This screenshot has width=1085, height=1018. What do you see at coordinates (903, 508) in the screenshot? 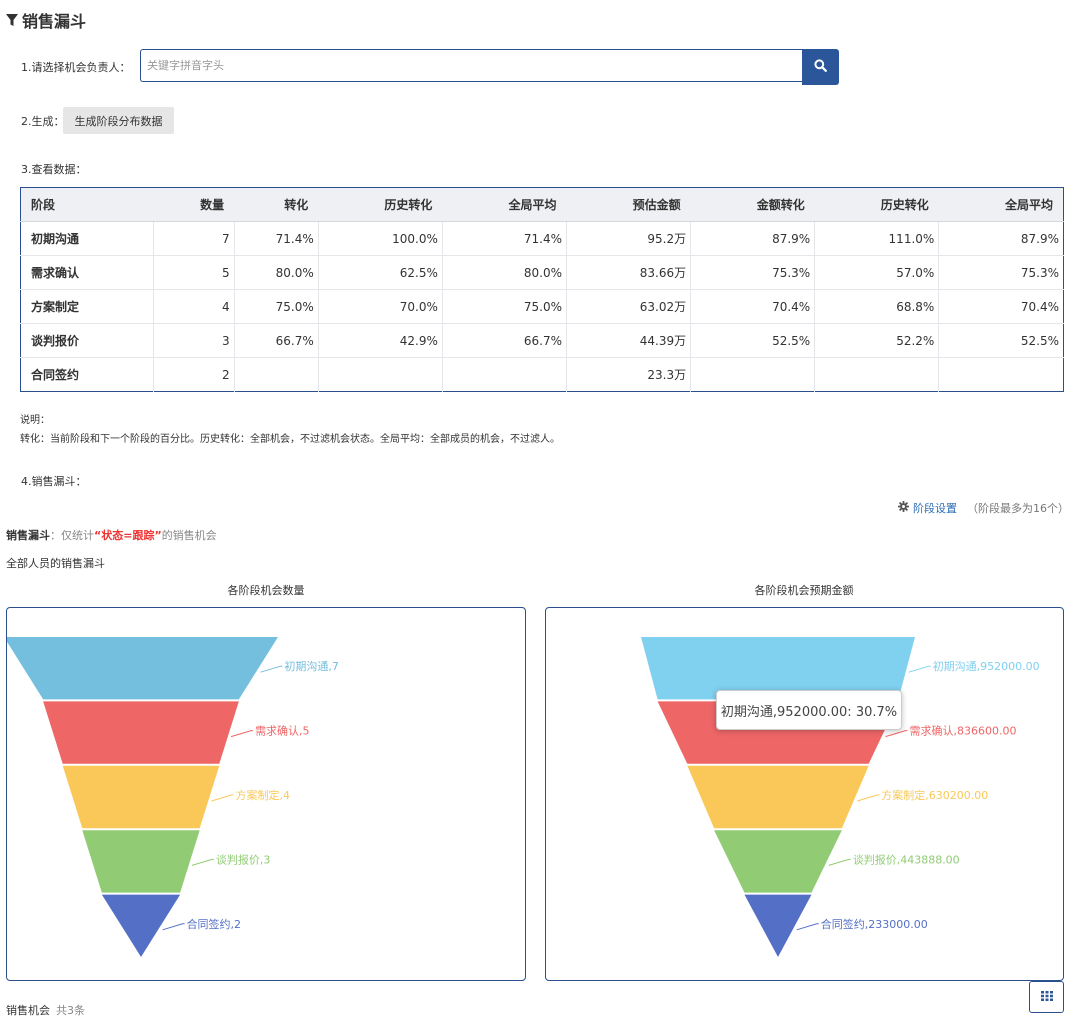
I see `gear-icon` at bounding box center [903, 508].